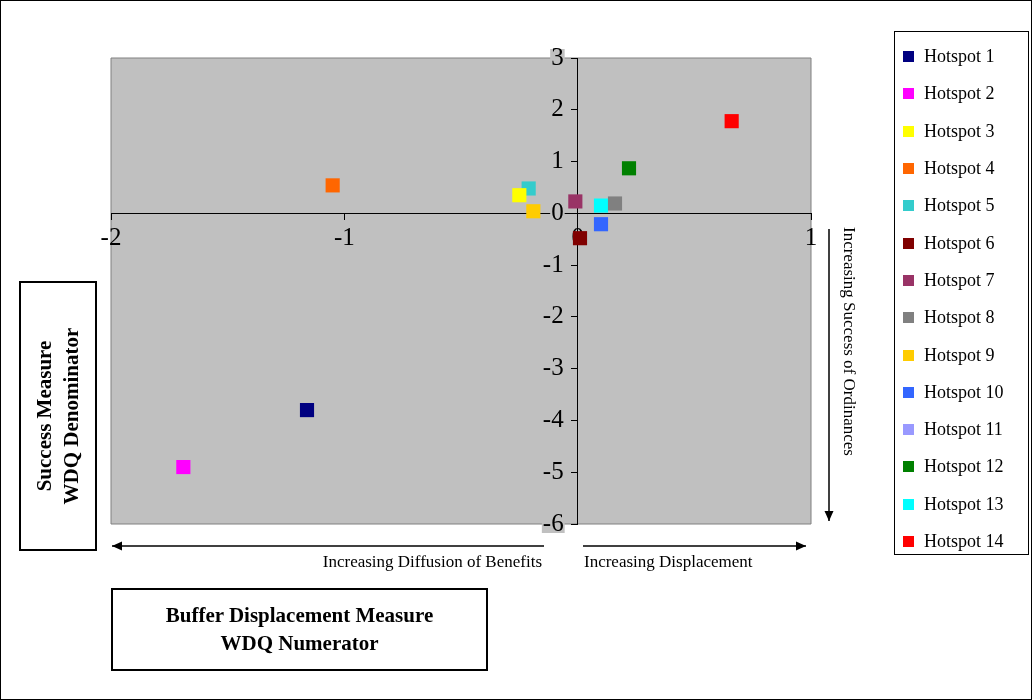 The image size is (1032, 700). What do you see at coordinates (557, 56) in the screenshot?
I see `y-tick-label: 3` at bounding box center [557, 56].